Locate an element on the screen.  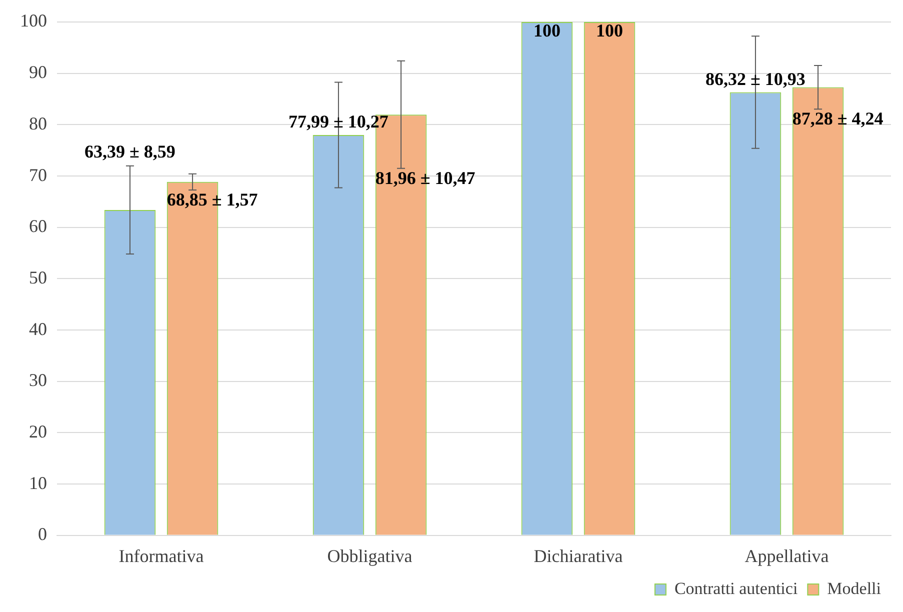
data-label: 68,85 ± 1,57 is located at coordinates (212, 200).